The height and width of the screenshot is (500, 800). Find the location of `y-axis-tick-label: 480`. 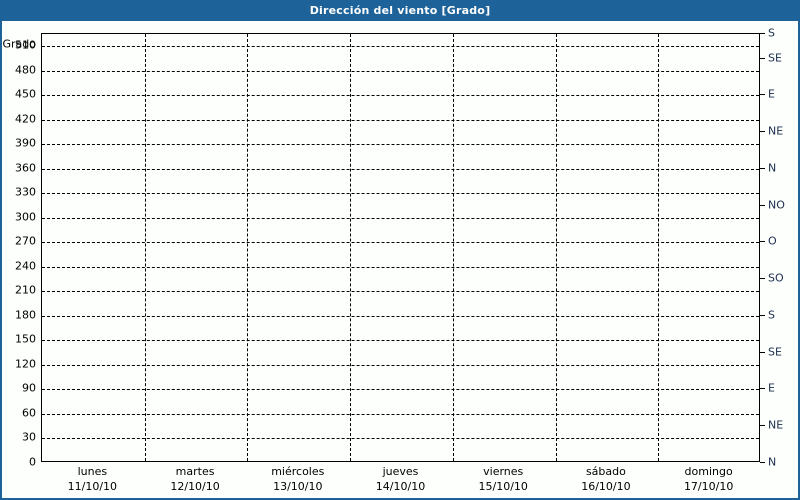

y-axis-tick-label: 480 is located at coordinates (25, 70).